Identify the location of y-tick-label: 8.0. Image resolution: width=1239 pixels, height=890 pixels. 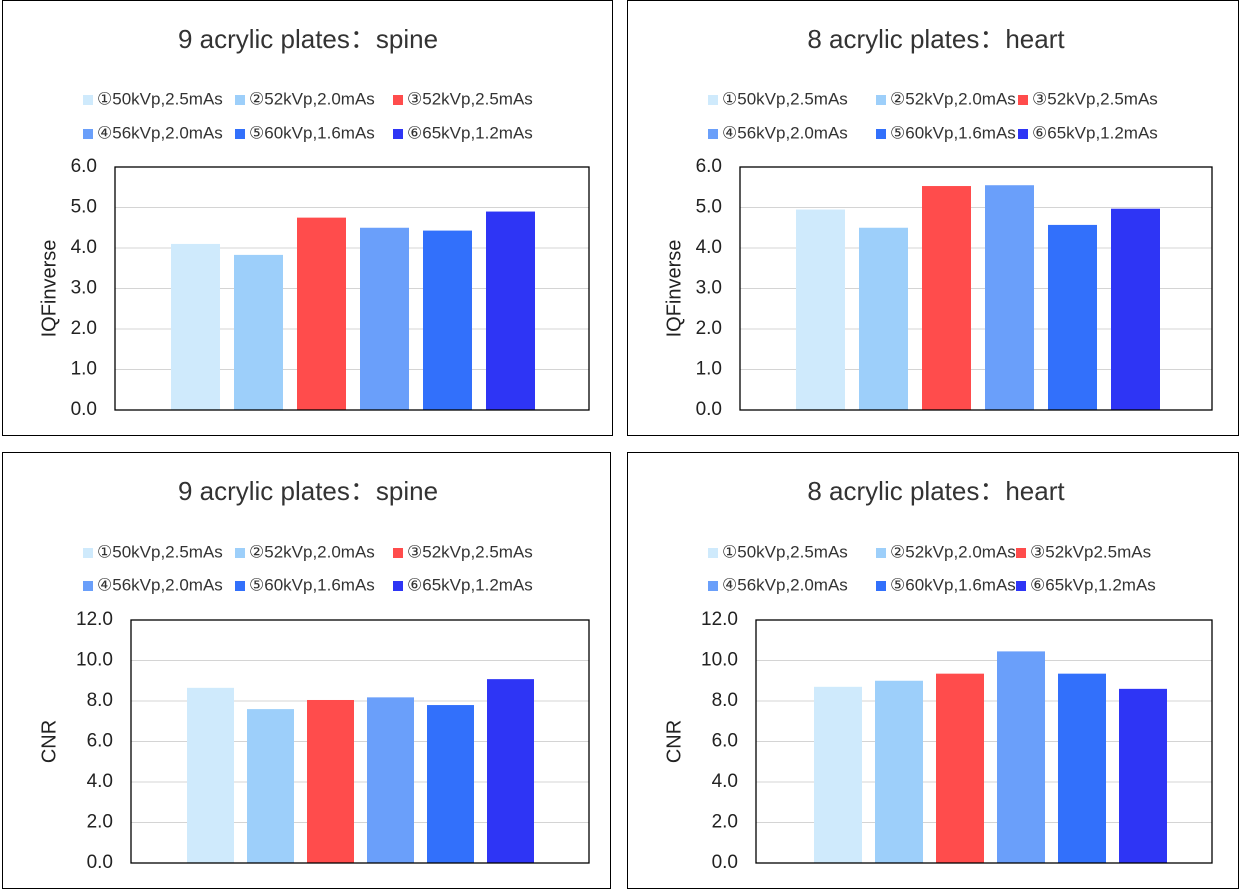
(725, 700).